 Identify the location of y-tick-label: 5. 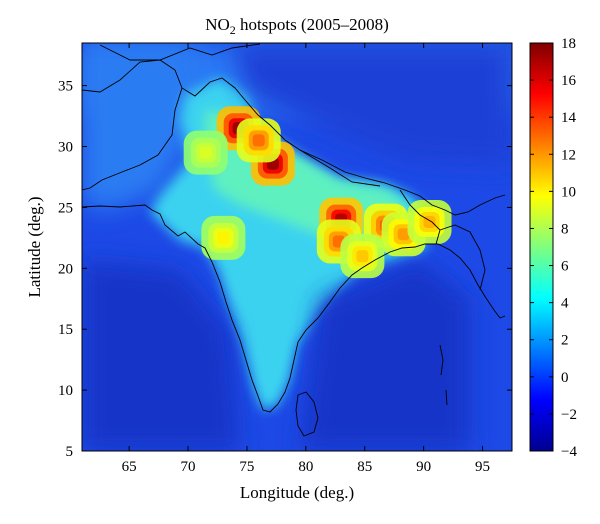
(70, 452).